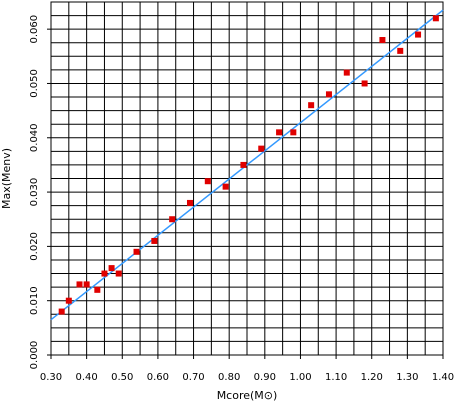 The width and height of the screenshot is (455, 405). Describe the element at coordinates (6, 178) in the screenshot. I see `y-axis-title: Max(Menv)` at that location.